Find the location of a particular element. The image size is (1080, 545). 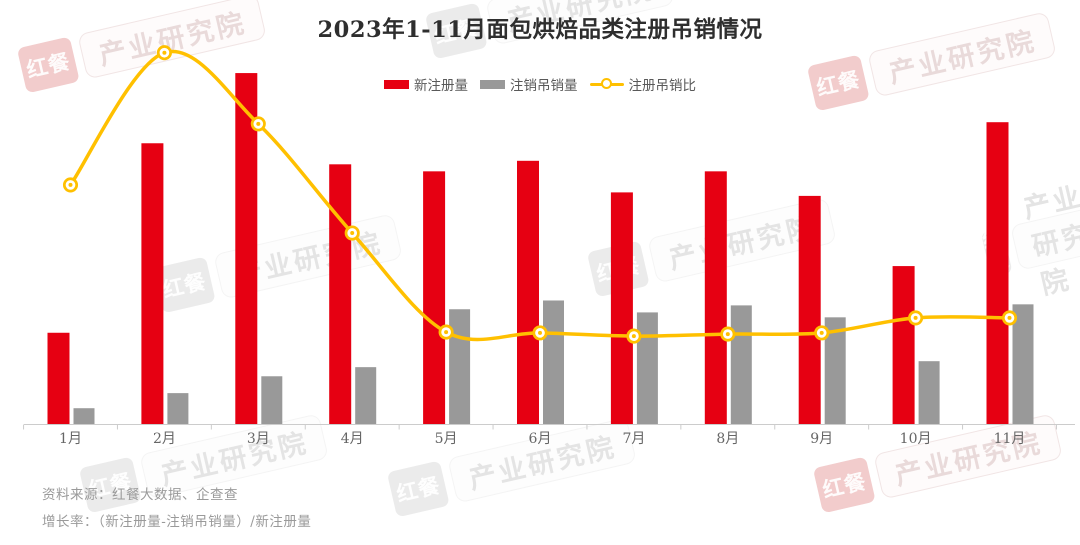

line-marker-swatch-icon is located at coordinates (606, 83).